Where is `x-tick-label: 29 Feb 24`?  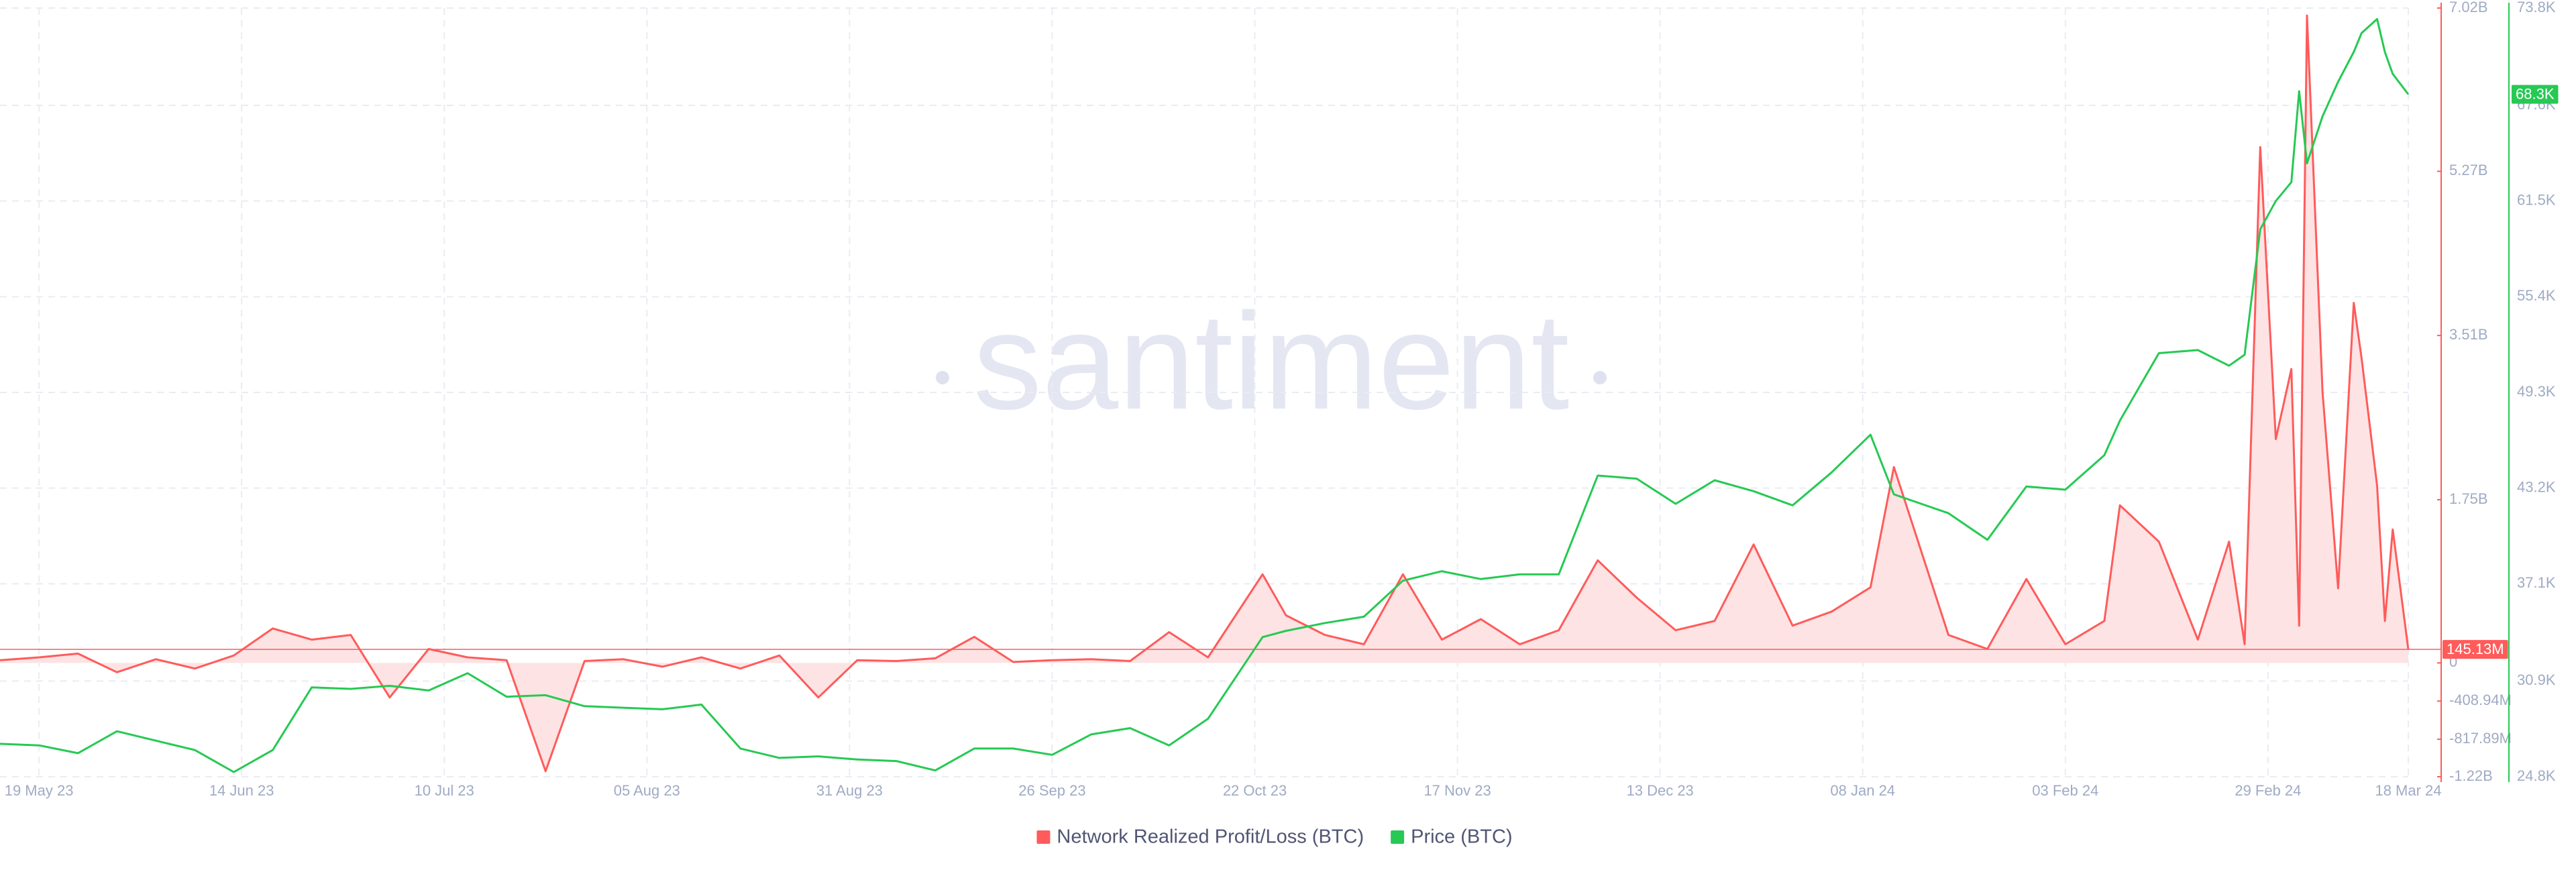
x-tick-label: 29 Feb 24 is located at coordinates (2268, 790).